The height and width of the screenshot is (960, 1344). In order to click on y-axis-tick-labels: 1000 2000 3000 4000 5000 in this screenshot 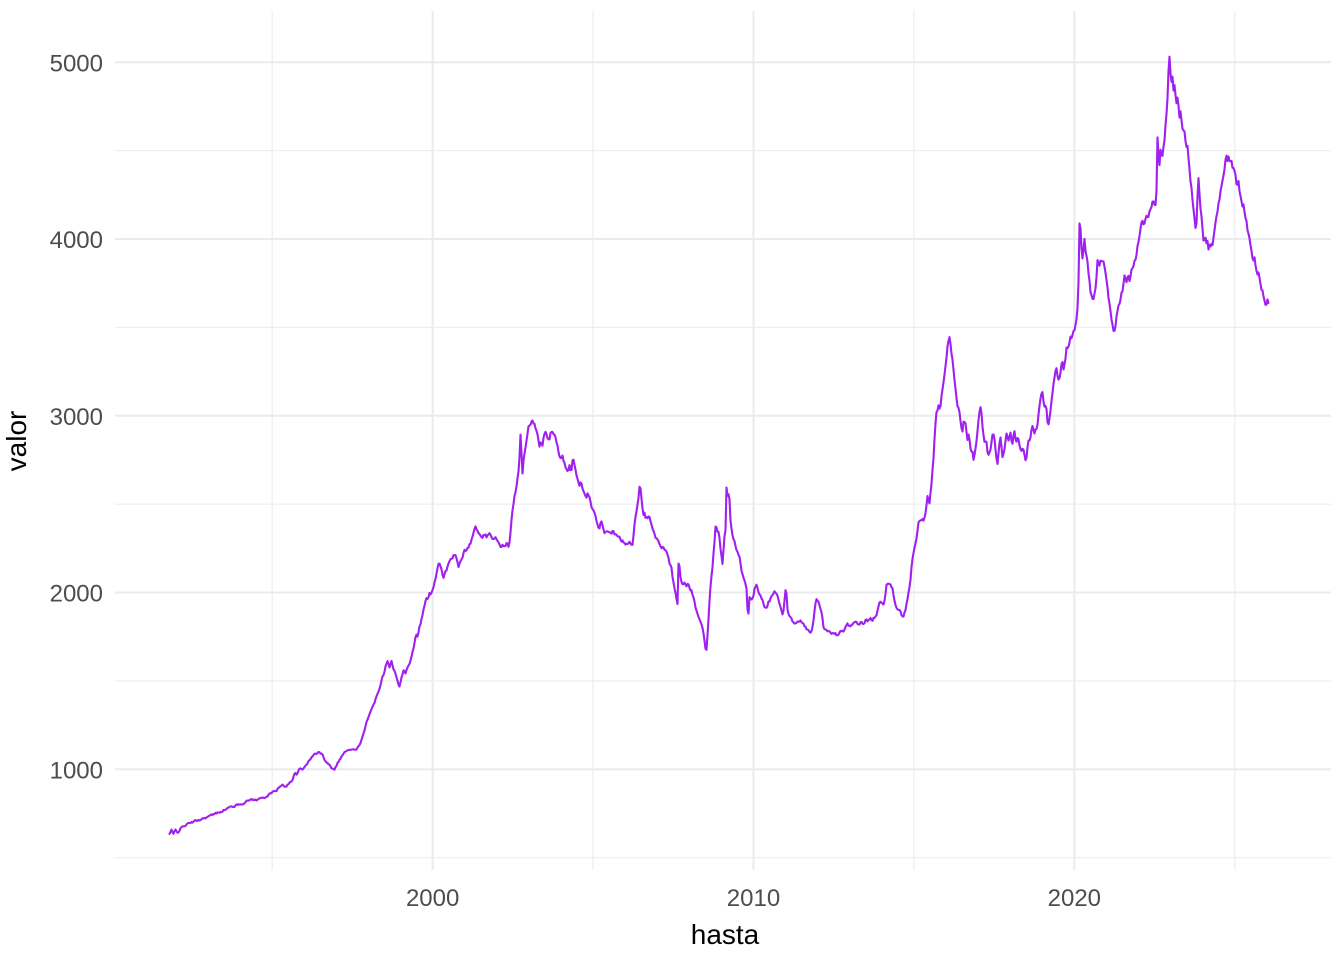, I will do `click(76, 417)`.